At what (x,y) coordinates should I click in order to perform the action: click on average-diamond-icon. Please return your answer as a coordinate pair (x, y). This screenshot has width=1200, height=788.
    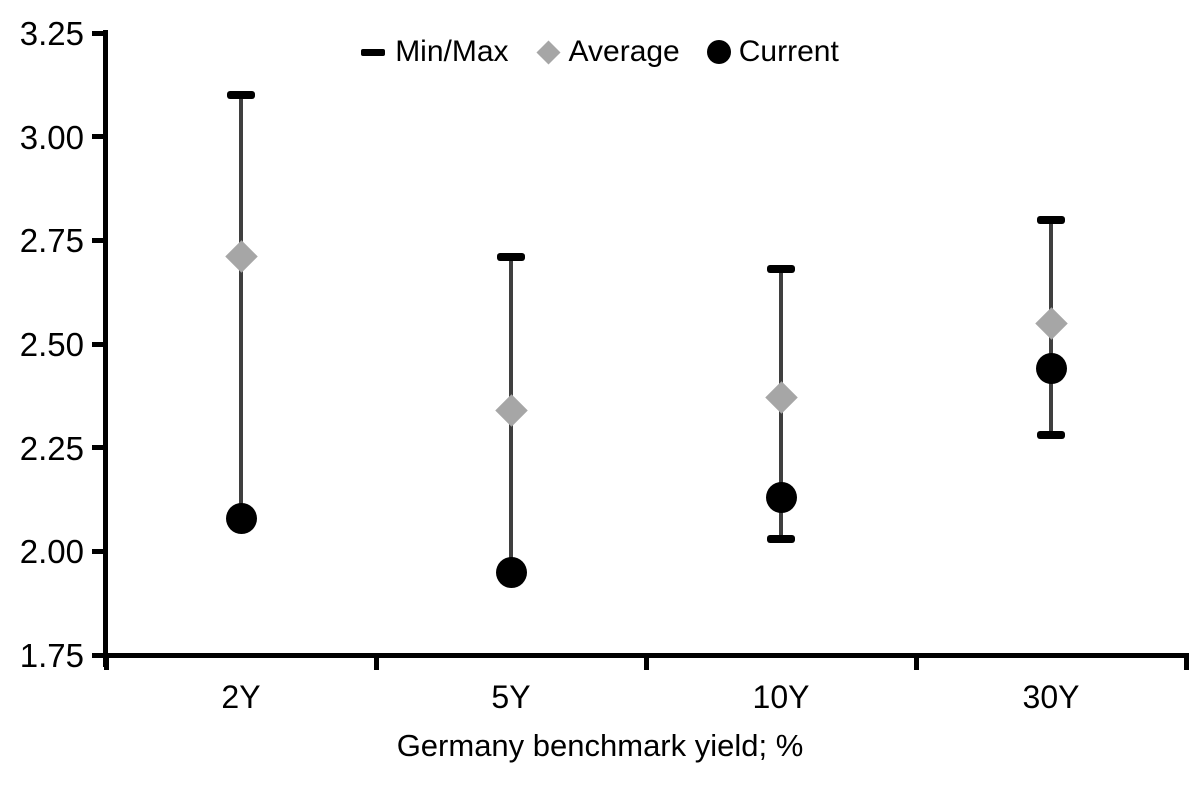
    Looking at the image, I should click on (548, 52).